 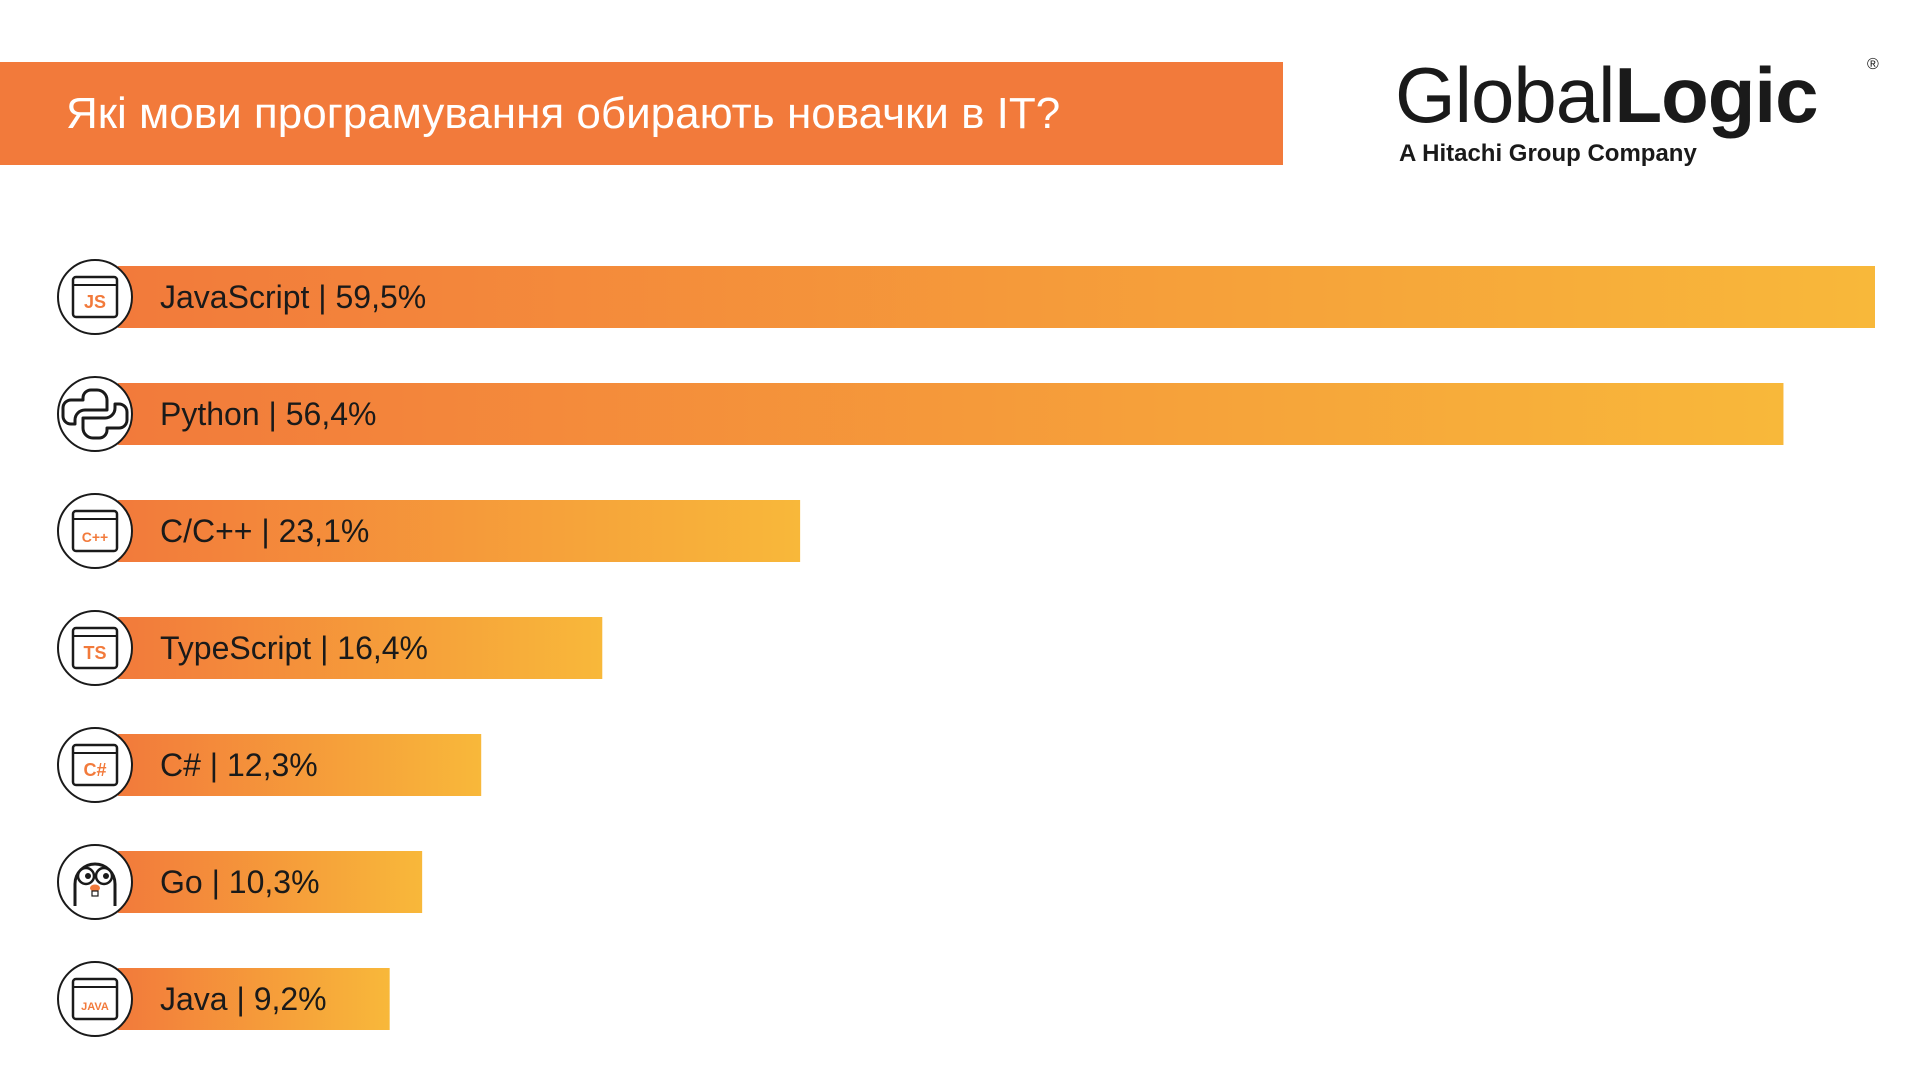 I want to click on bar-row: Python | 56,4%, so click(x=920, y=414).